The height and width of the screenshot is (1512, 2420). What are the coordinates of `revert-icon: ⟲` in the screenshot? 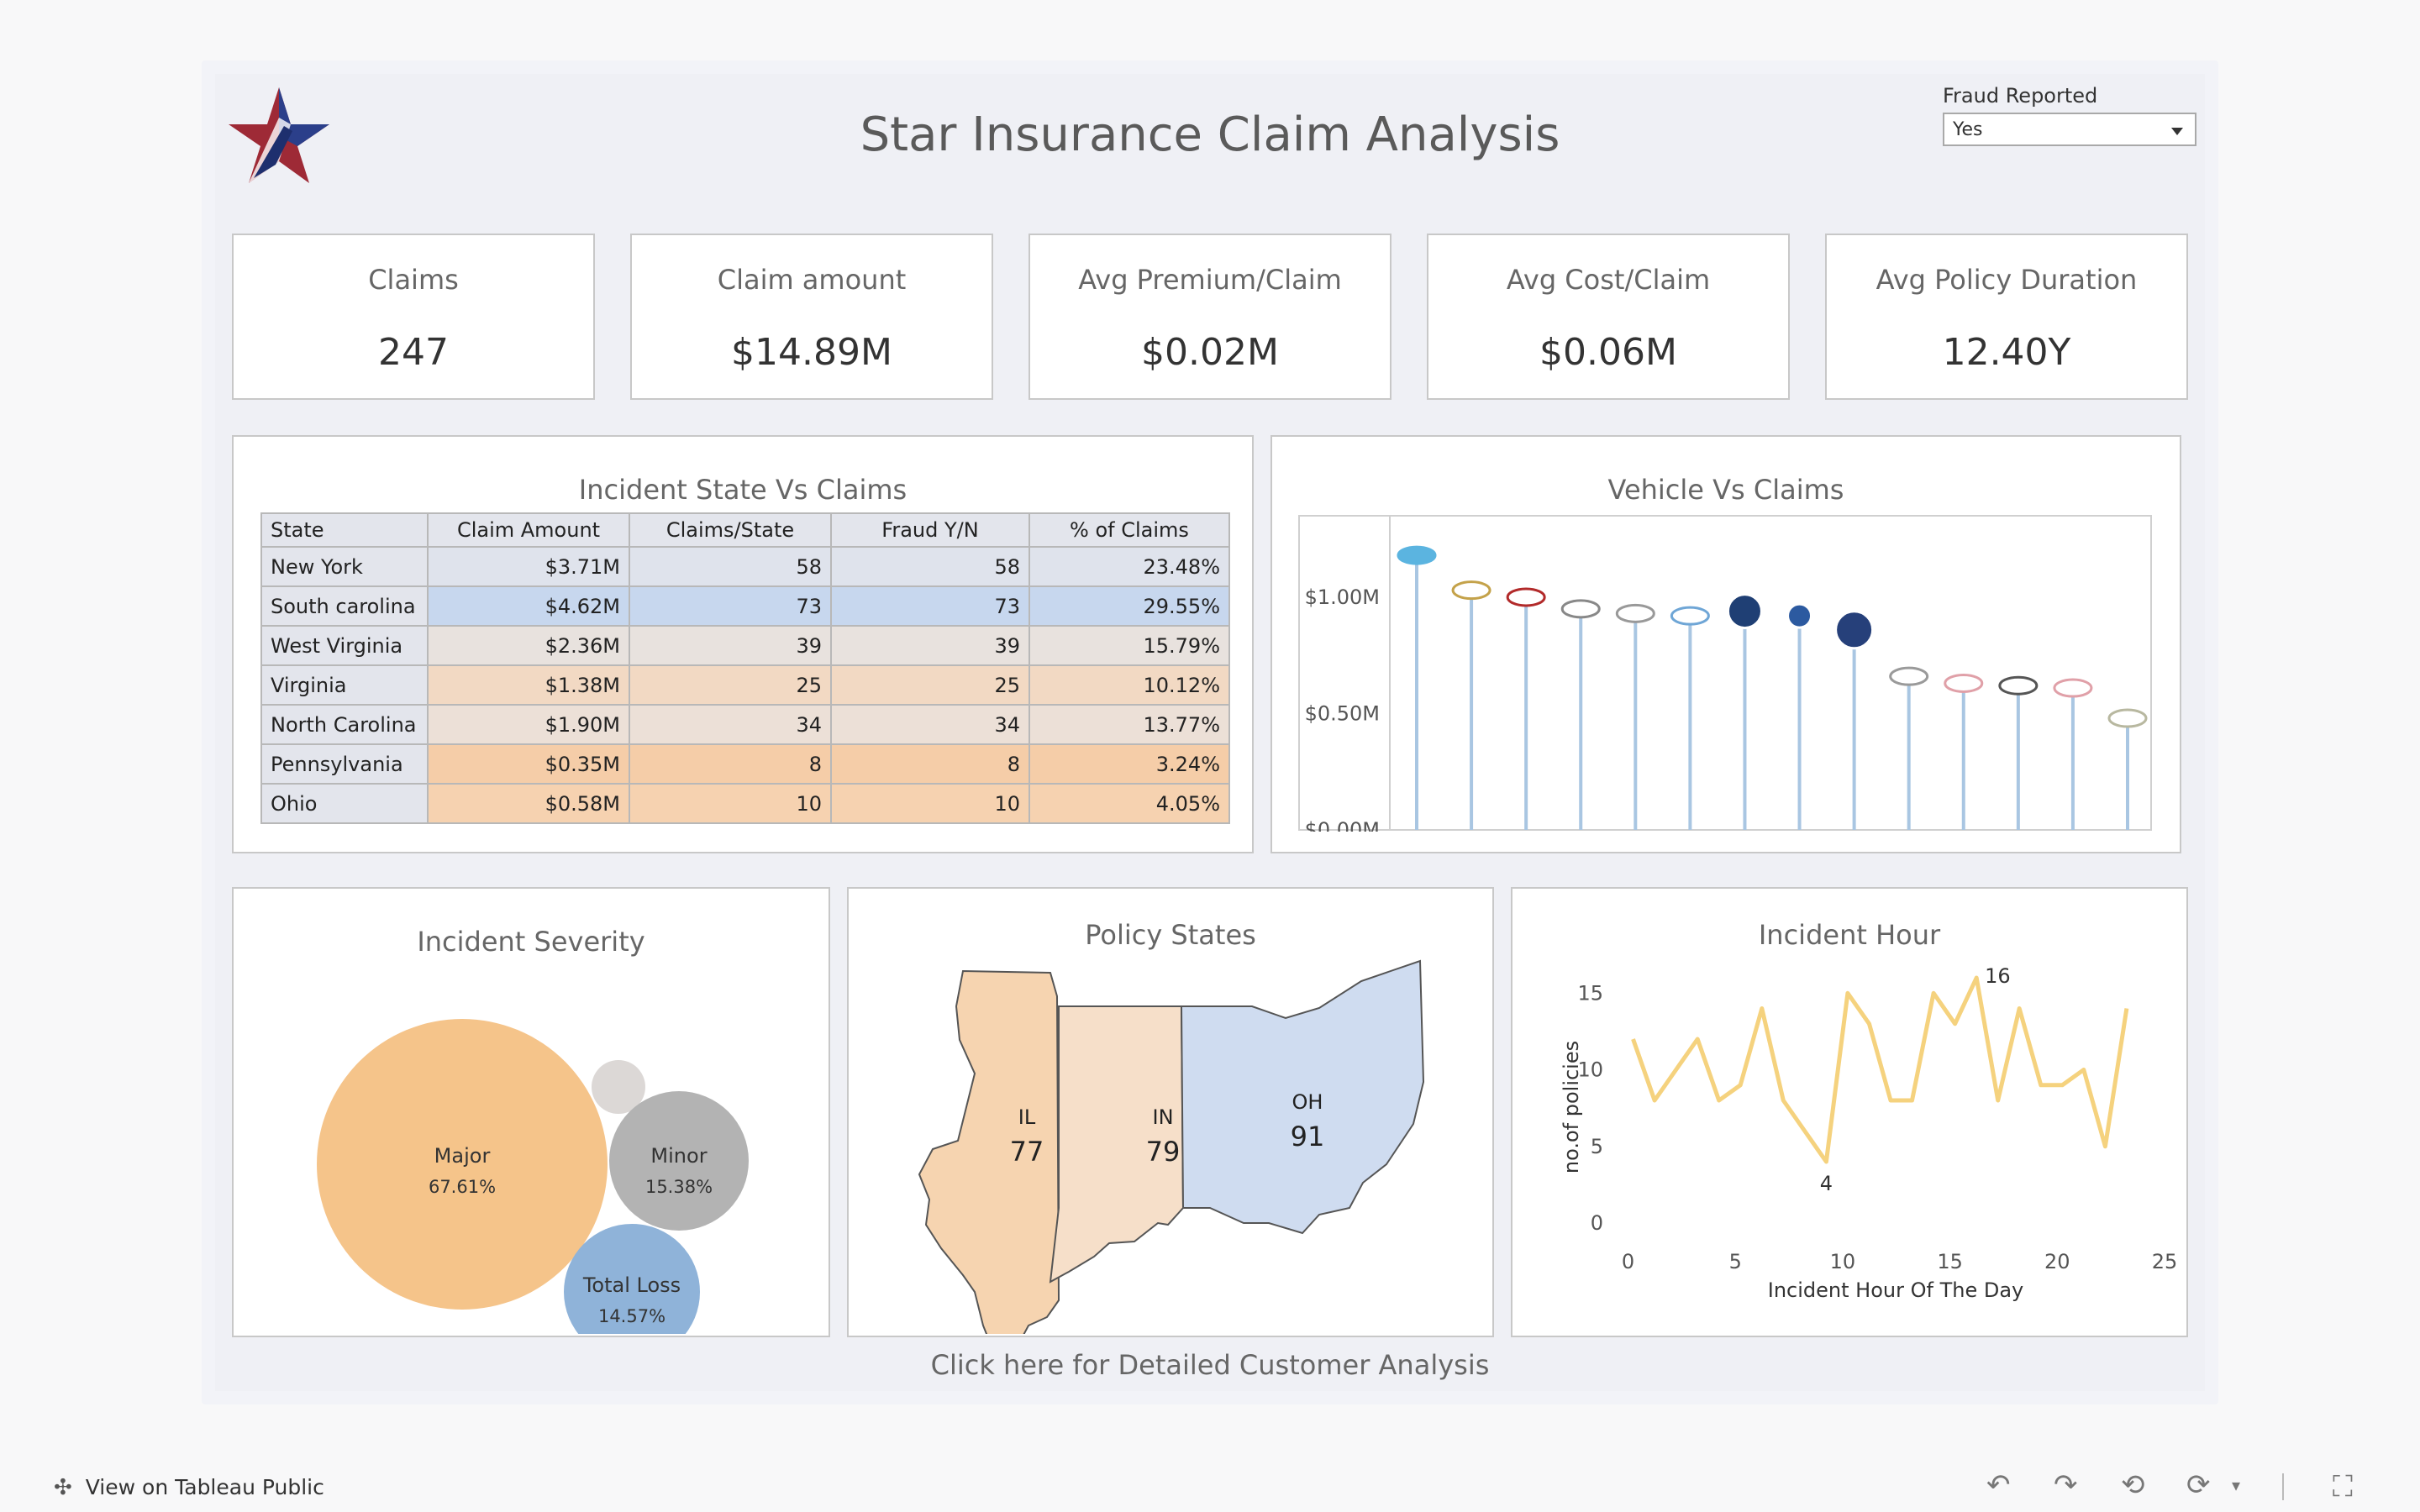 It's located at (2133, 1485).